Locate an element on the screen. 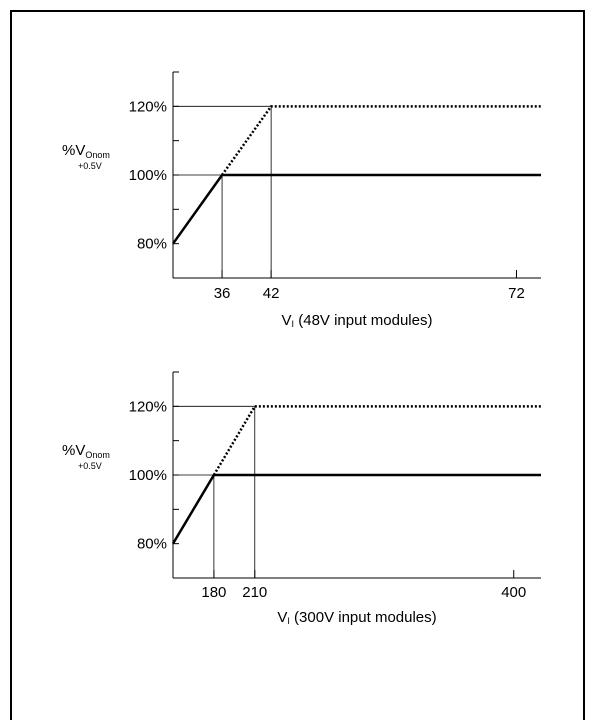  x-axis-label: VI (48V input modules) is located at coordinates (357, 320).